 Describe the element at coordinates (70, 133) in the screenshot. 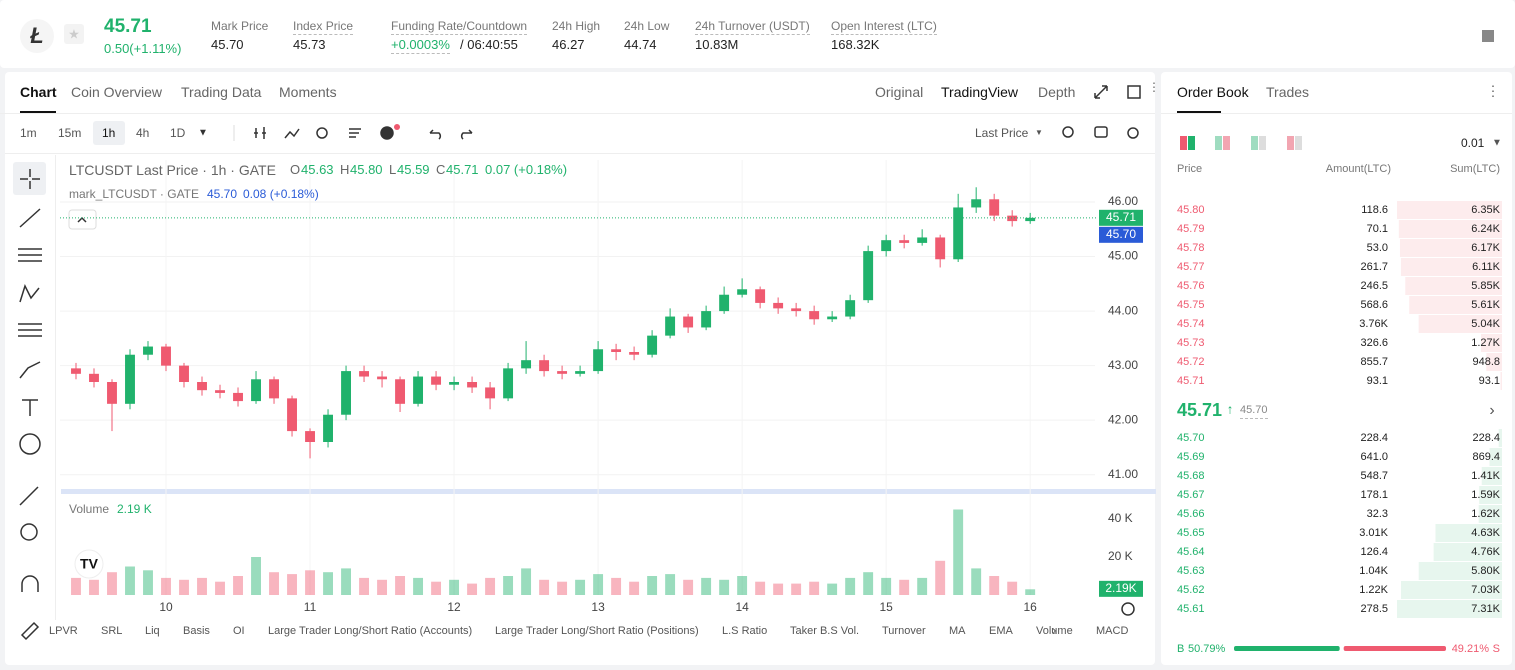

I see `interval: 15m` at that location.